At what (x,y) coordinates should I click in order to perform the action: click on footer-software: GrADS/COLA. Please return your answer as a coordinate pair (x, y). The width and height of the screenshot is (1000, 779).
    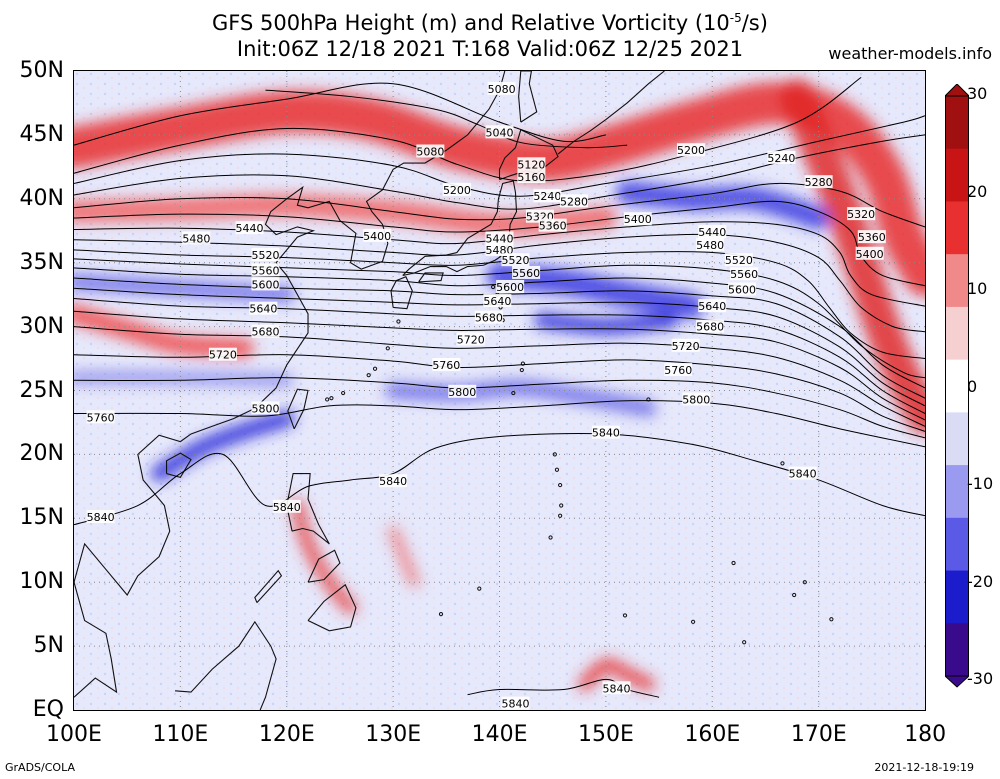
    Looking at the image, I should click on (40, 767).